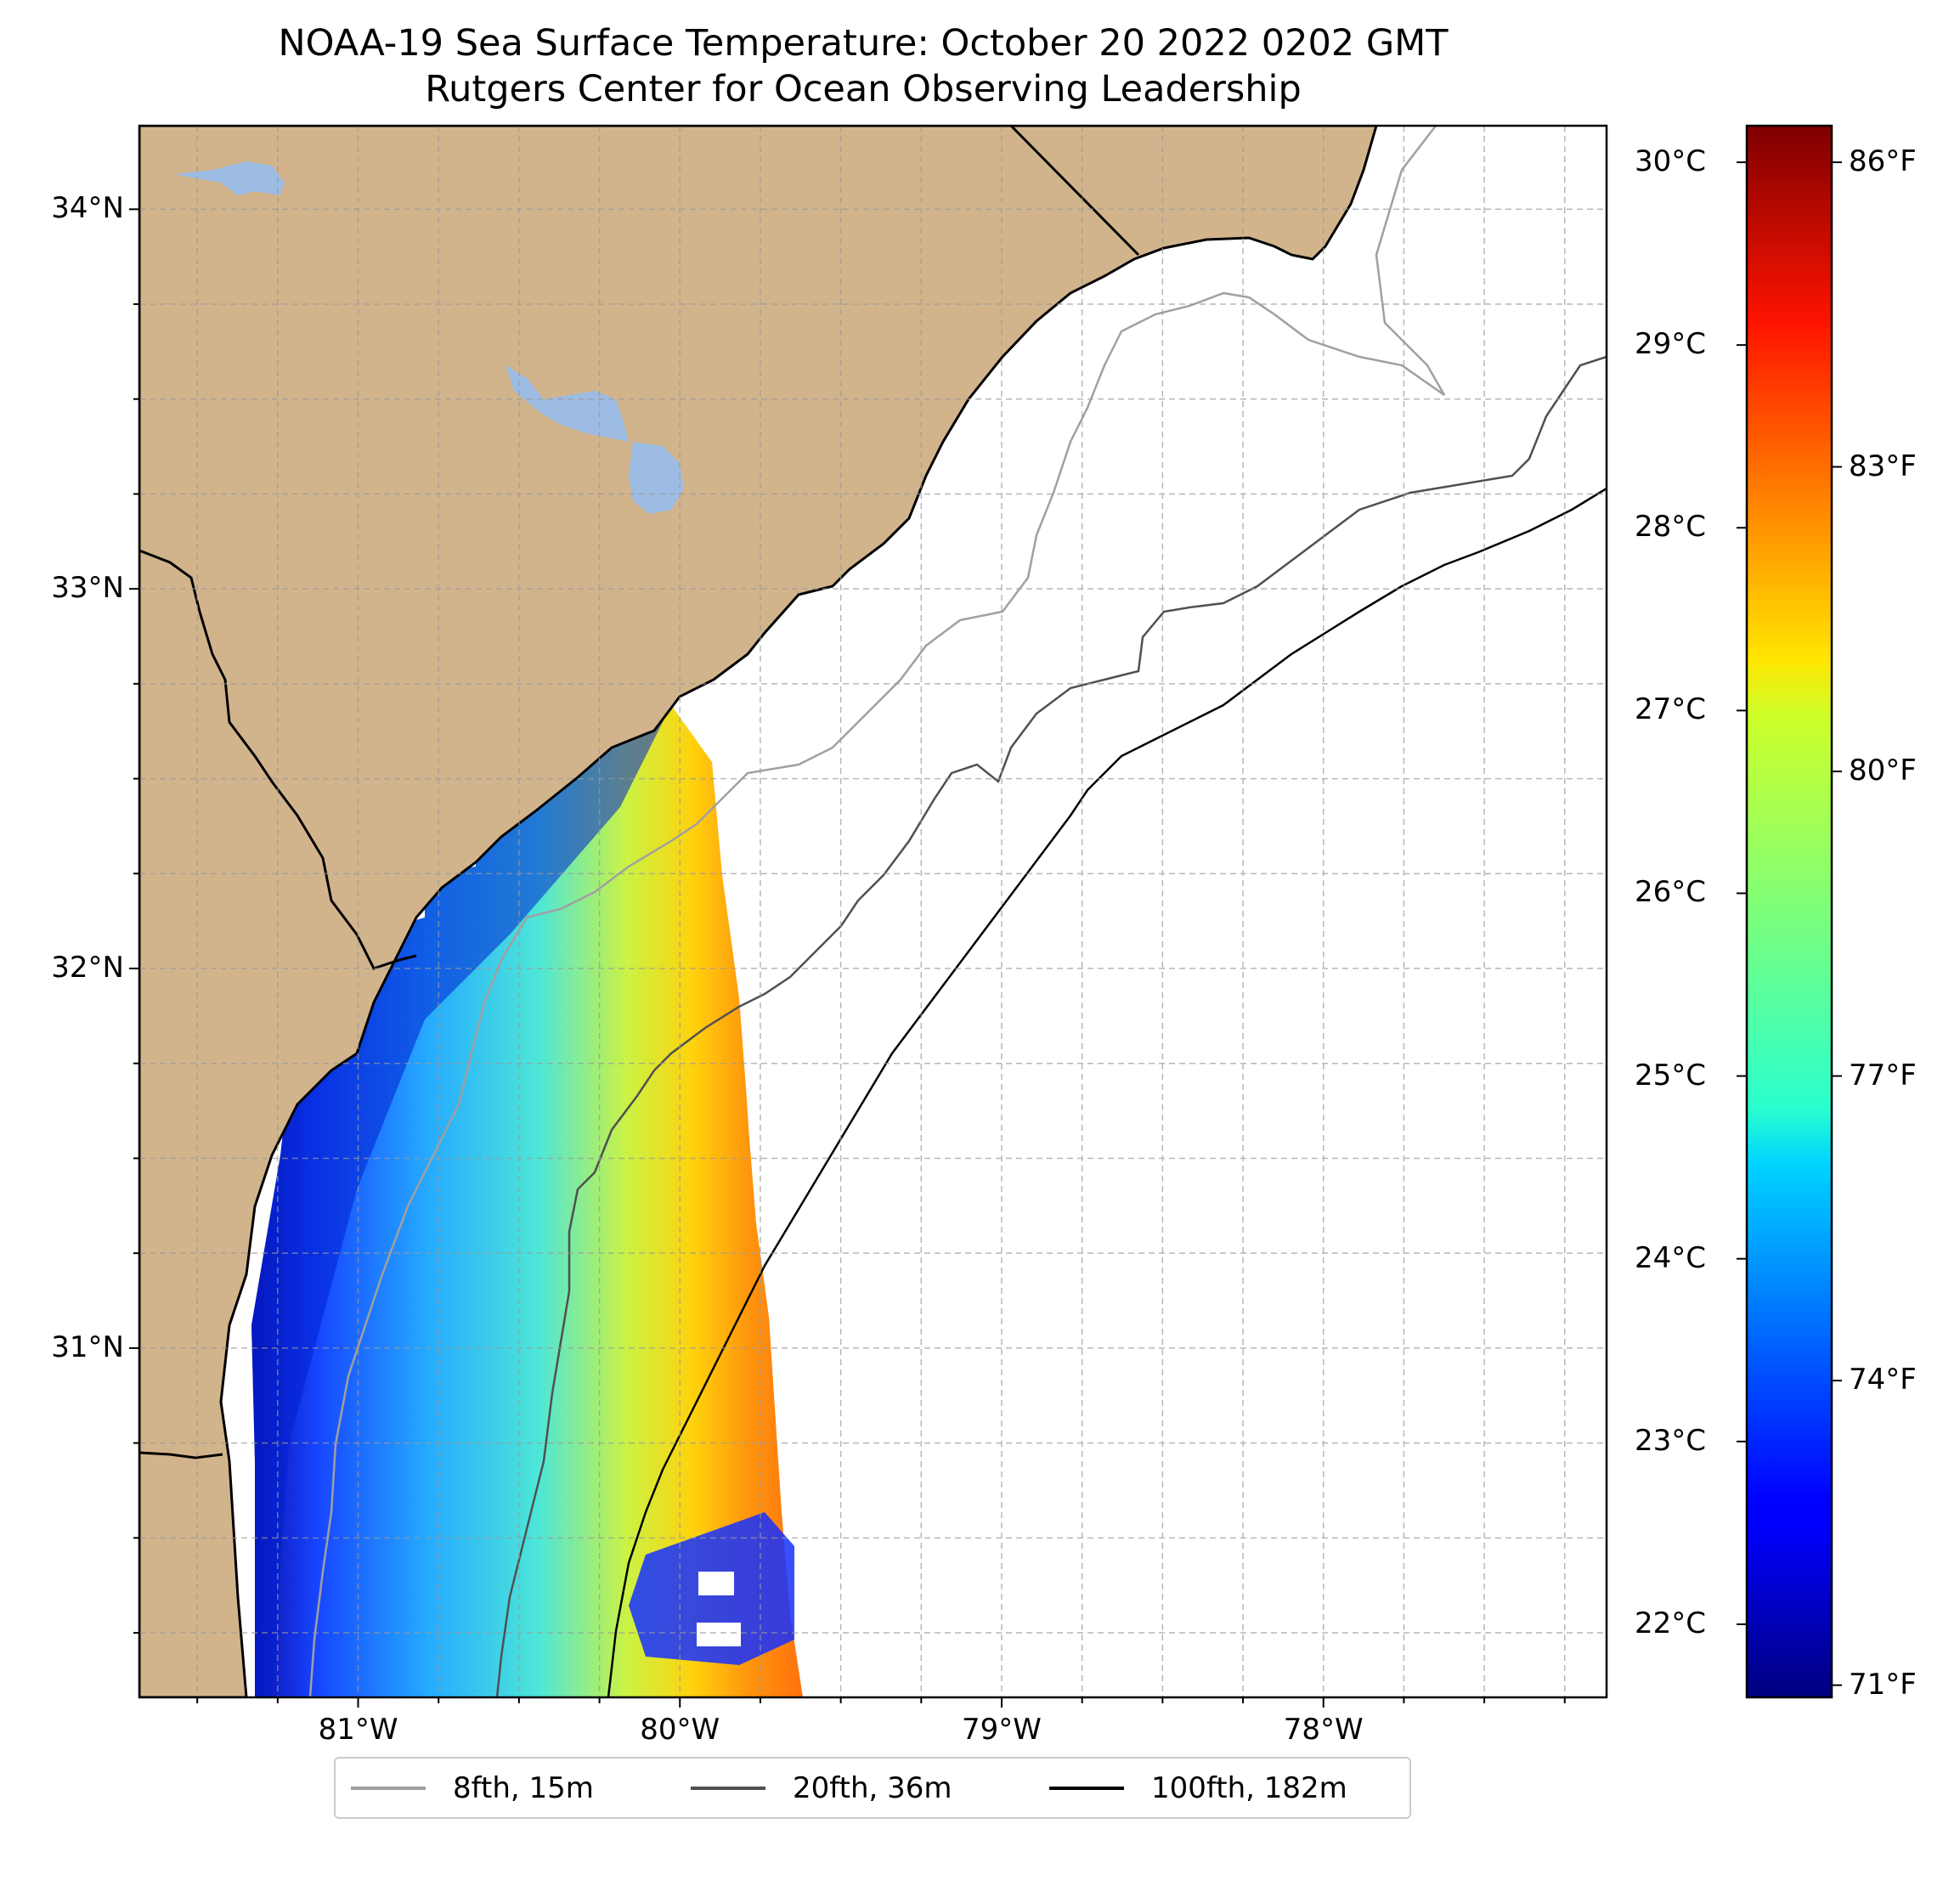  I want to click on lon-label-81w: 81°W, so click(358, 1730).